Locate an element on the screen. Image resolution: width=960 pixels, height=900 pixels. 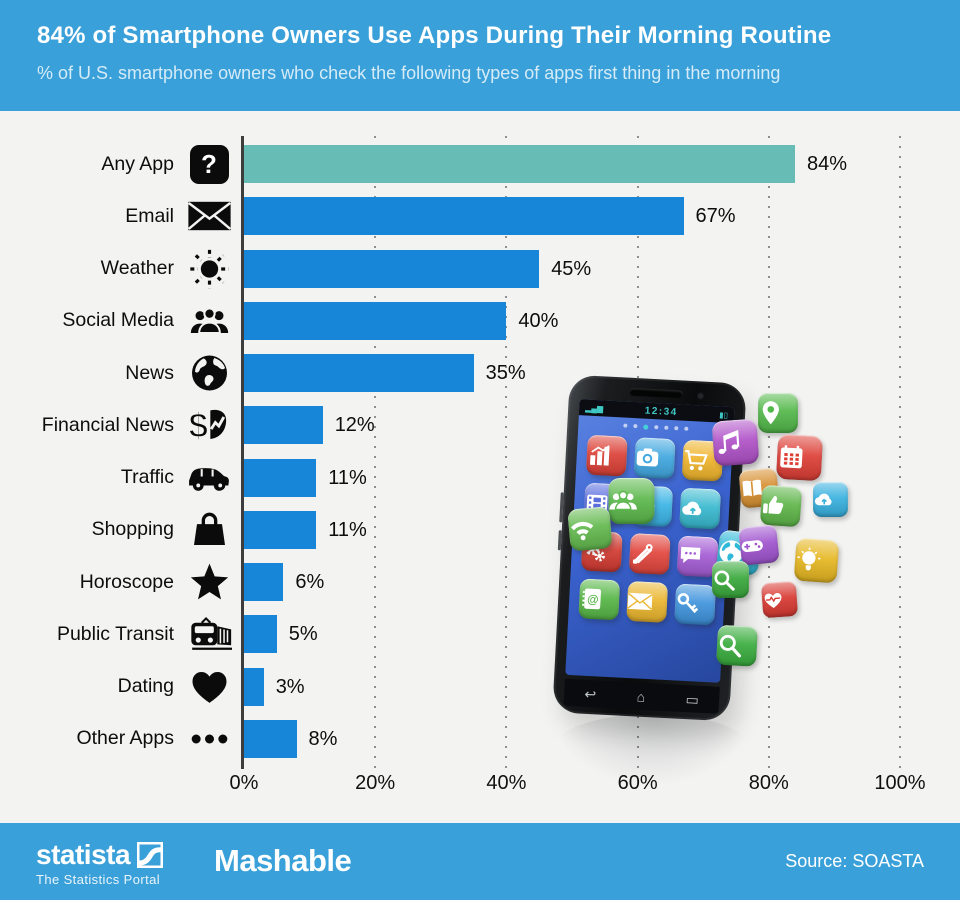
chart-row: News 35% is located at coordinates (480, 373).